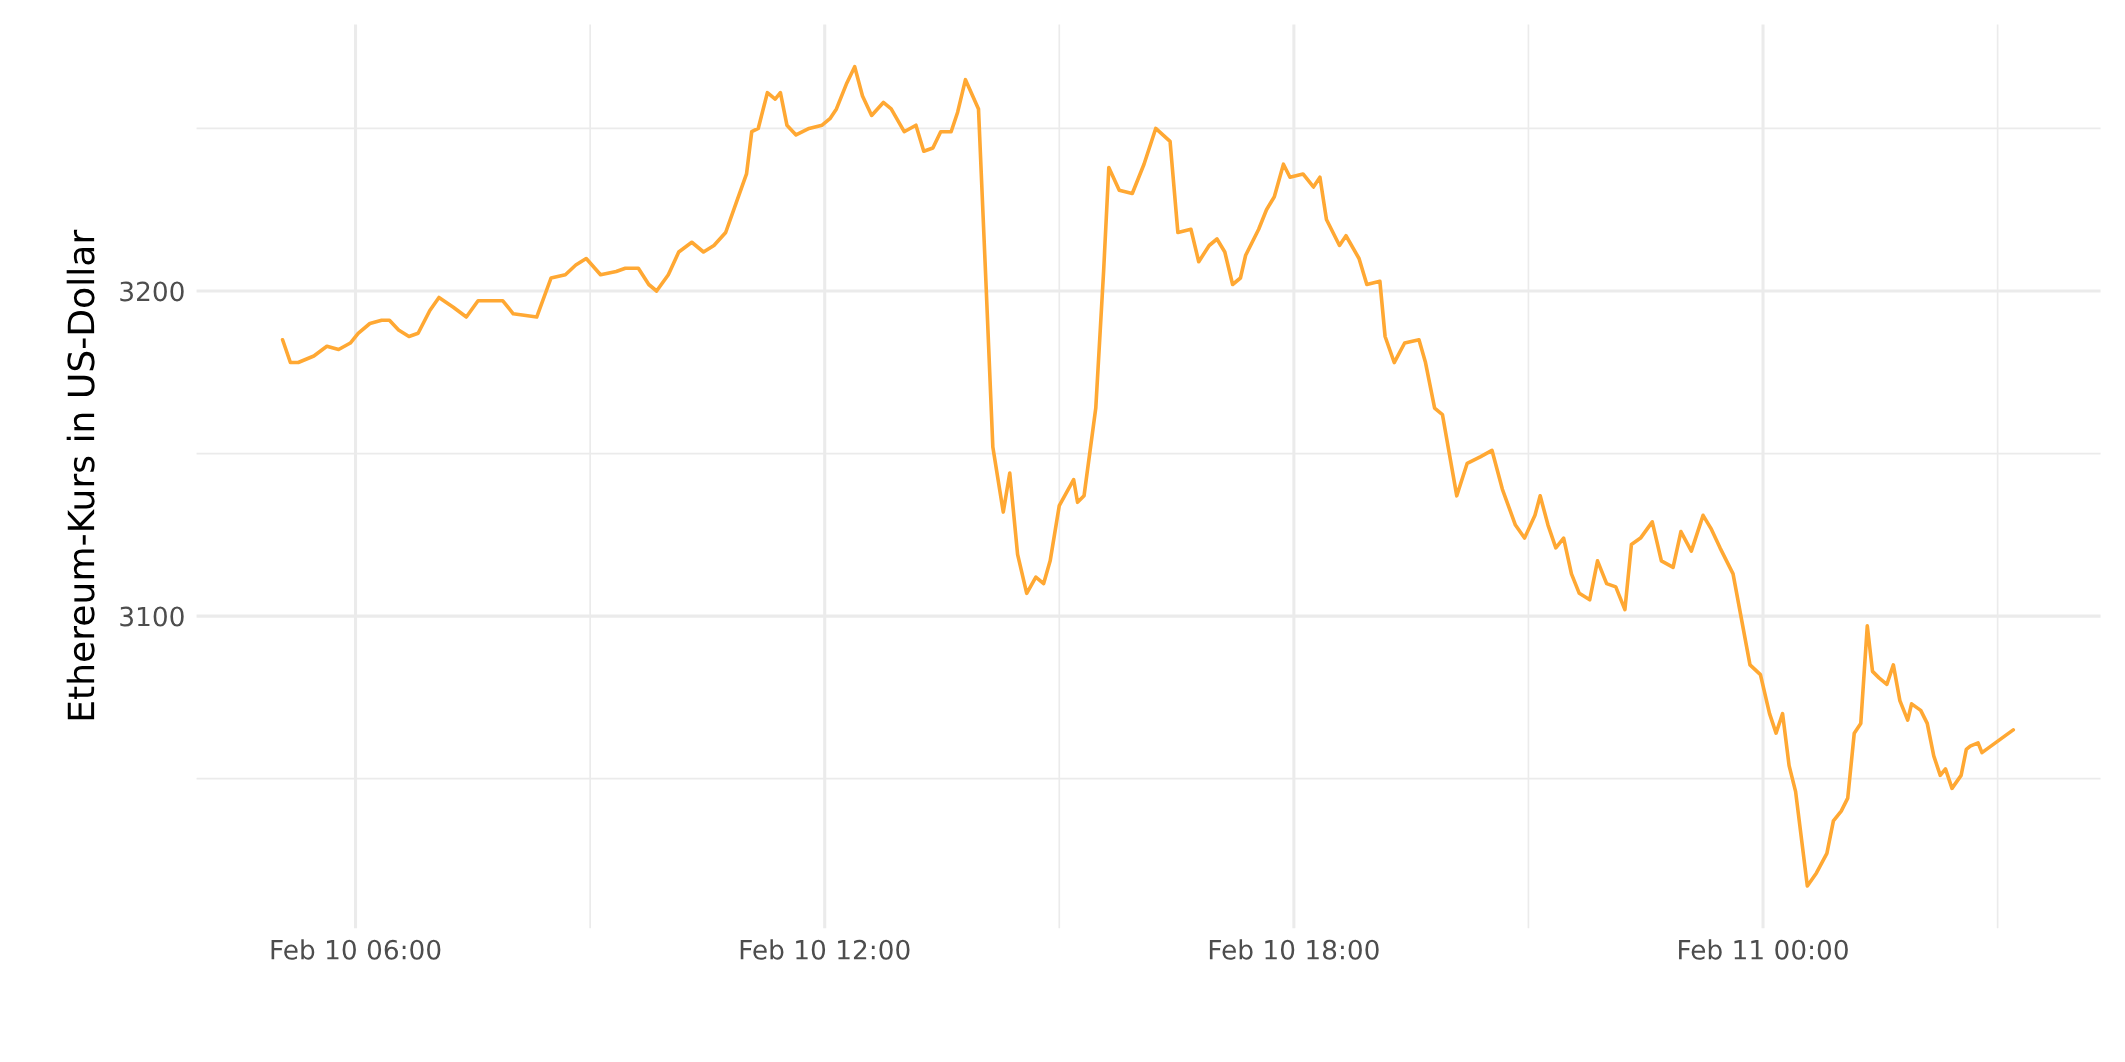 The width and height of the screenshot is (2125, 1062). I want to click on x-tick-label: Feb 11 00:00, so click(1763, 949).